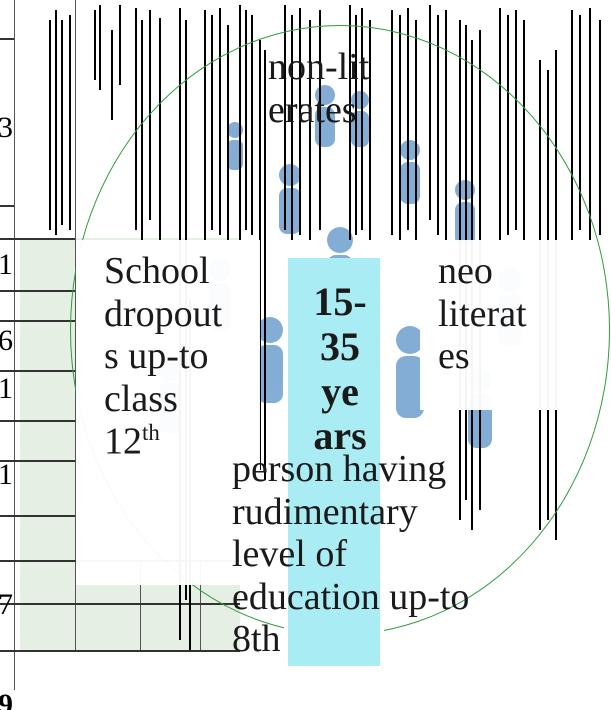  I want to click on table-cell-number: 3, so click(6, 127).